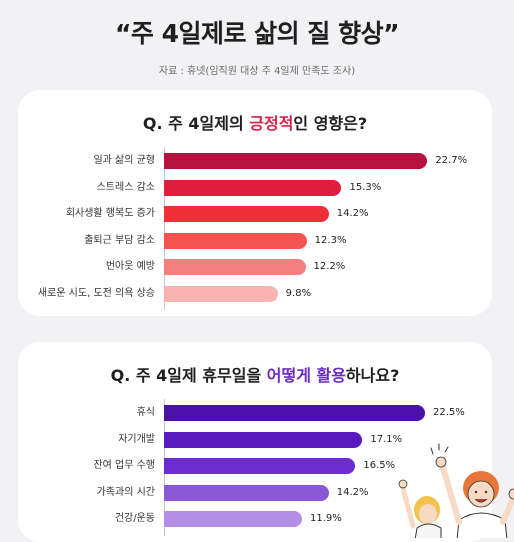 This screenshot has width=514, height=542. I want to click on value-label: 11.9%, so click(326, 518).